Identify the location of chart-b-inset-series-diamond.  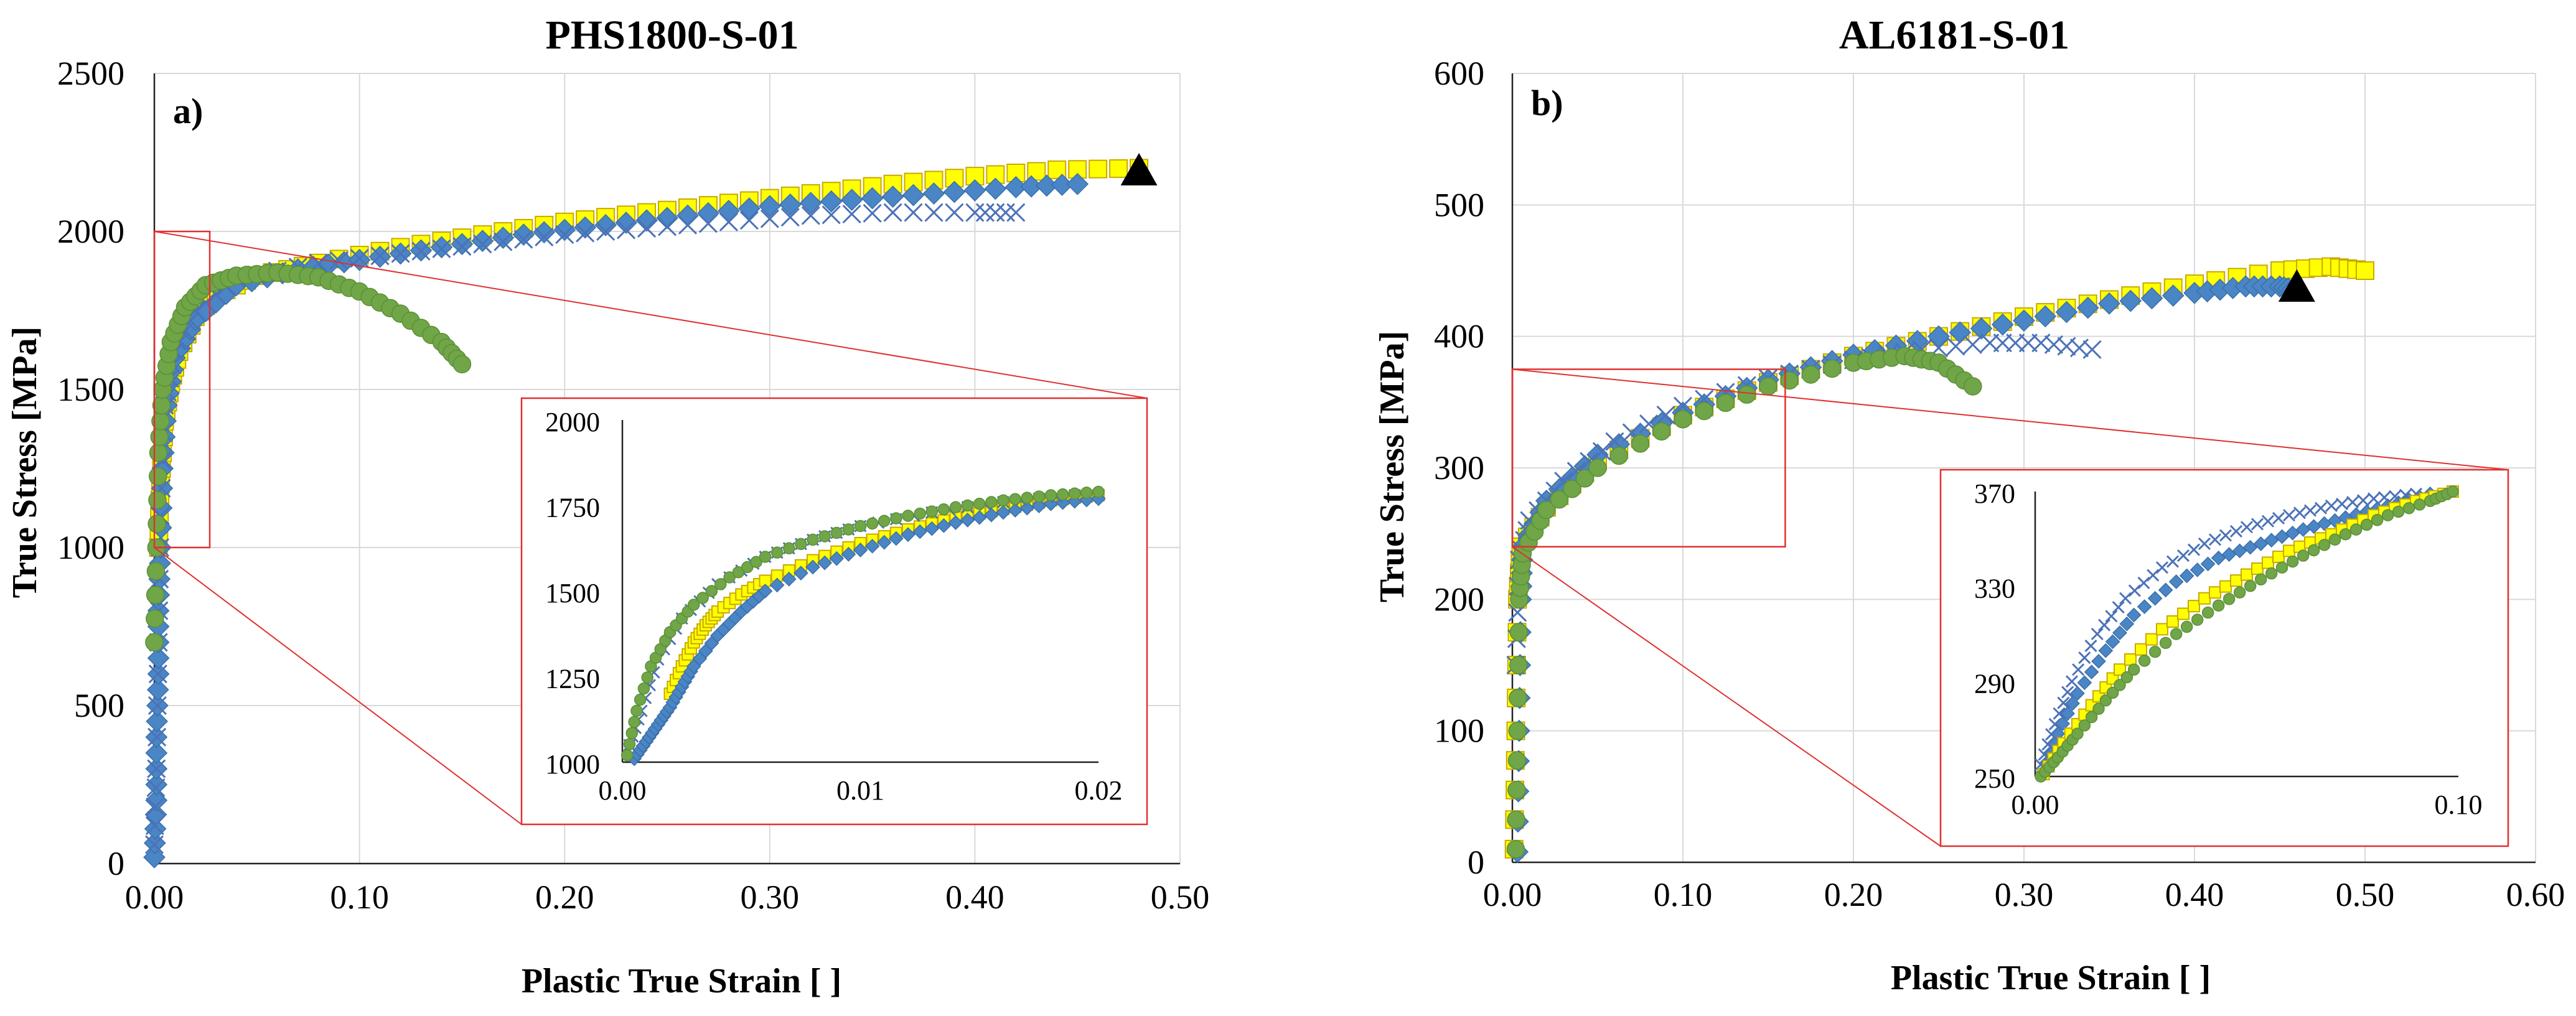
(2237, 633).